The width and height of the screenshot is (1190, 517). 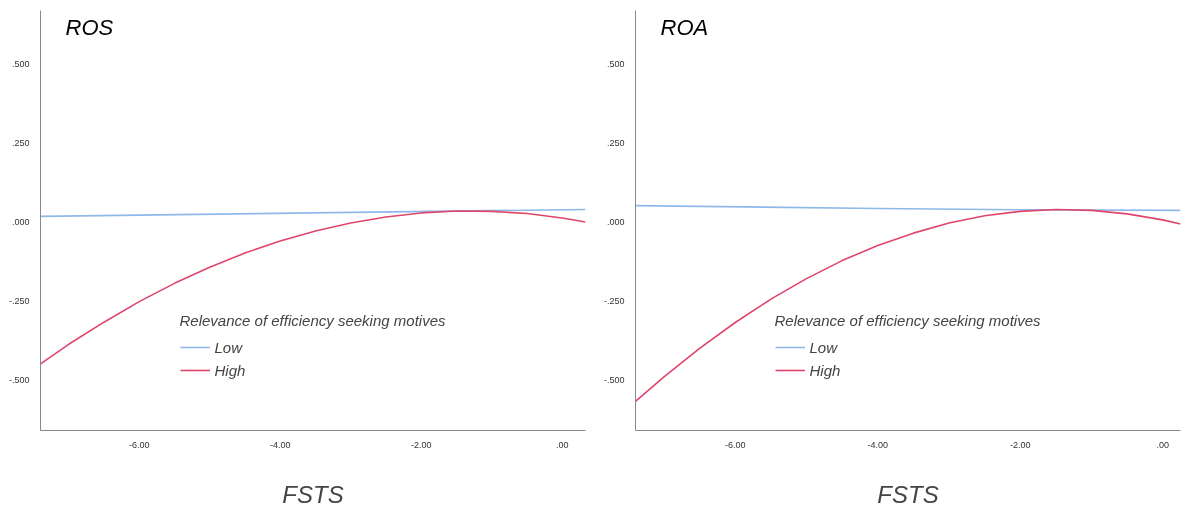 What do you see at coordinates (684, 27) in the screenshot?
I see `chart-title: ROA` at bounding box center [684, 27].